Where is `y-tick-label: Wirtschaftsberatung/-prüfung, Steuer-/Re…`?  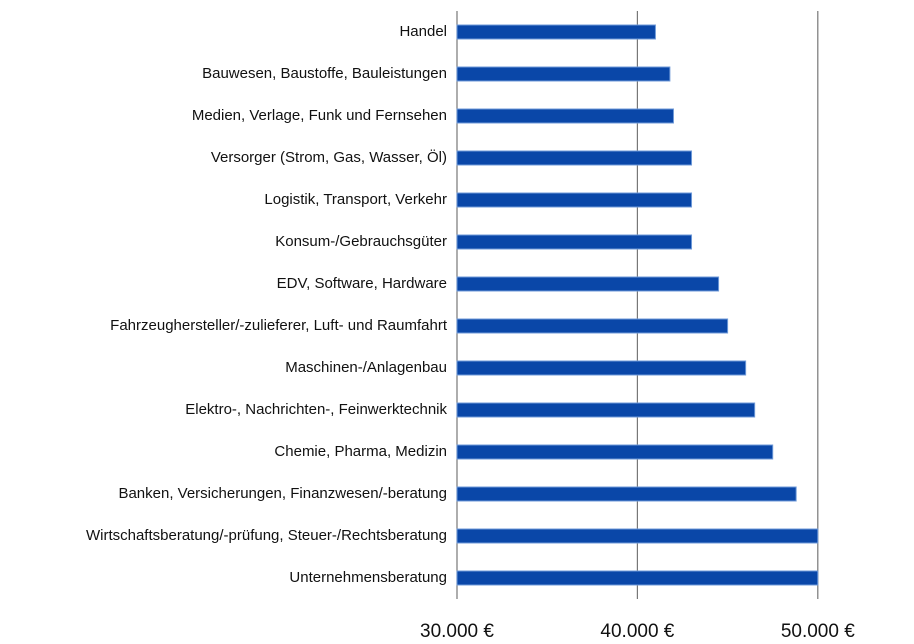
y-tick-label: Wirtschaftsberatung/-prüfung, Steuer-/Re… is located at coordinates (266, 535).